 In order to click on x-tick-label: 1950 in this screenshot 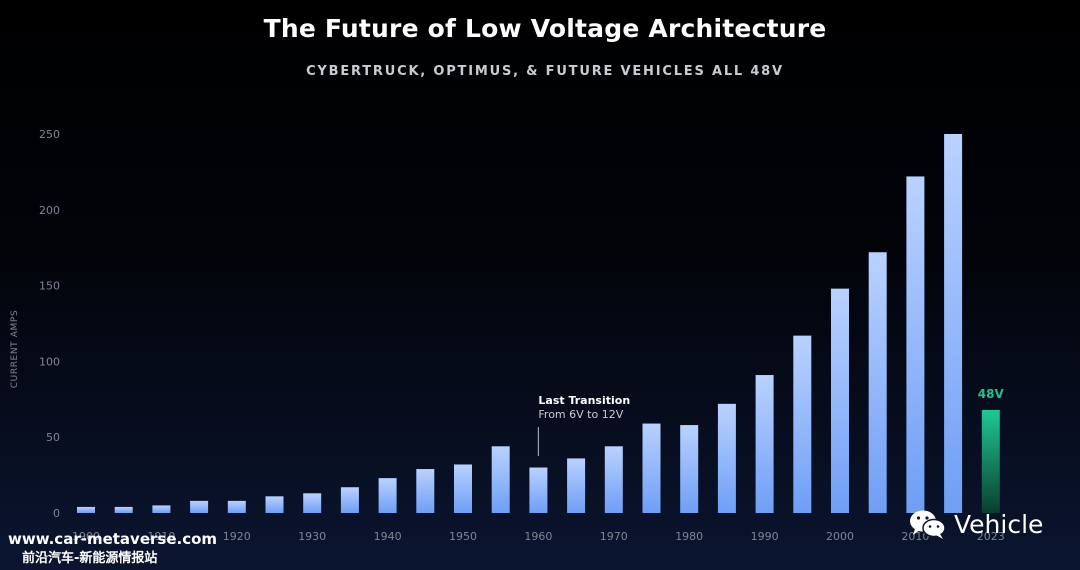, I will do `click(463, 536)`.